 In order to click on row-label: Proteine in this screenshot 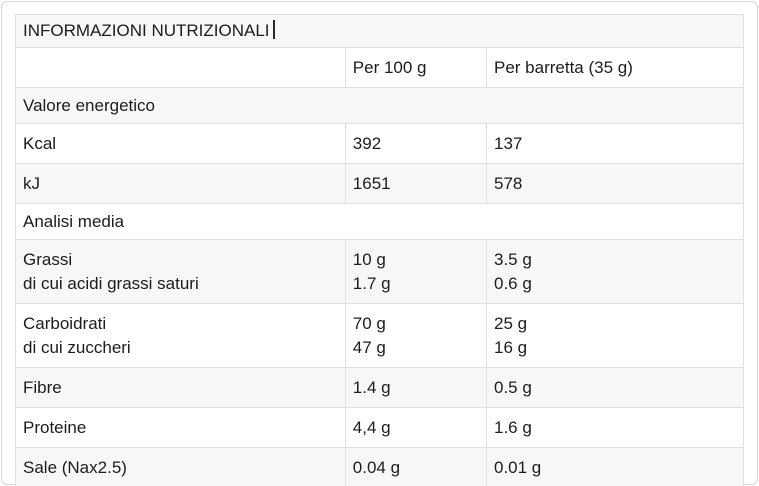, I will do `click(180, 427)`.